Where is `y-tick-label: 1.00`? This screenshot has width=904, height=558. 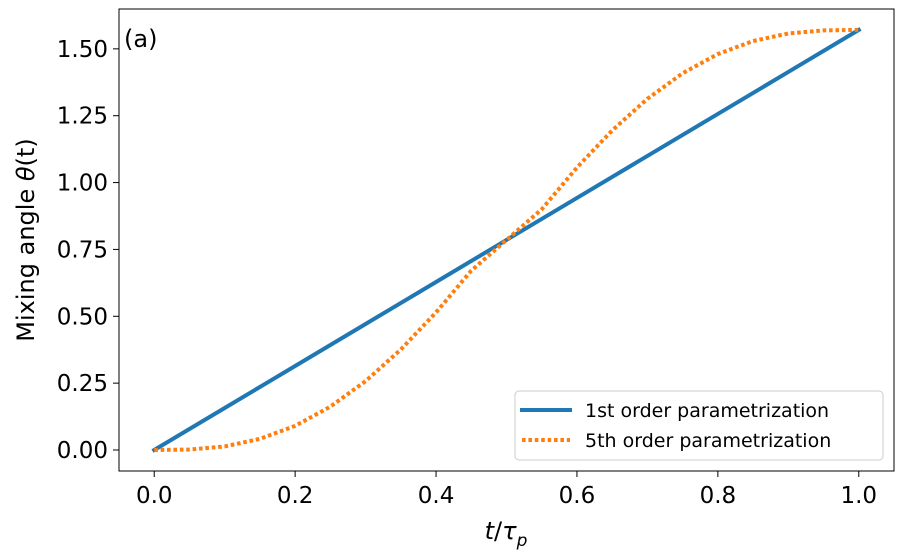 y-tick-label: 1.00 is located at coordinates (82, 184).